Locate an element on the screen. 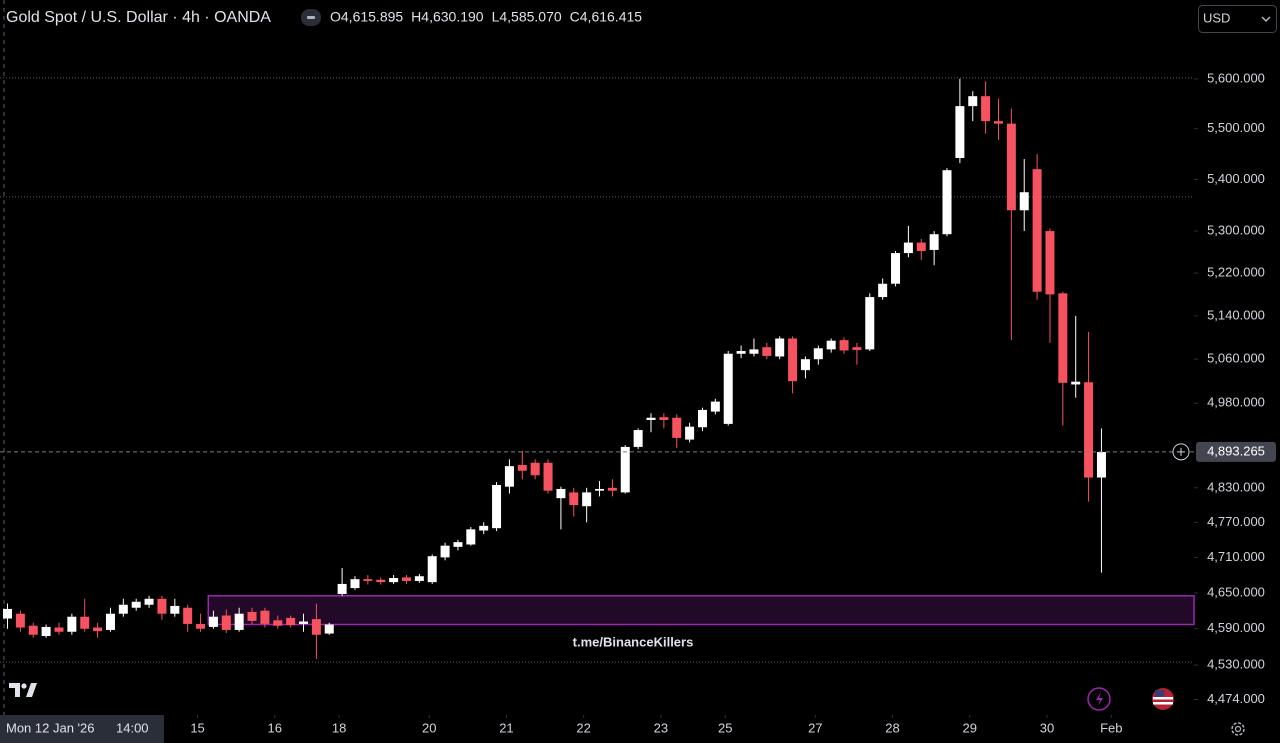 The width and height of the screenshot is (1280, 743). chart-title: Gold Spot / U.S. Dollar · 4h · OANDA is located at coordinates (138, 17).